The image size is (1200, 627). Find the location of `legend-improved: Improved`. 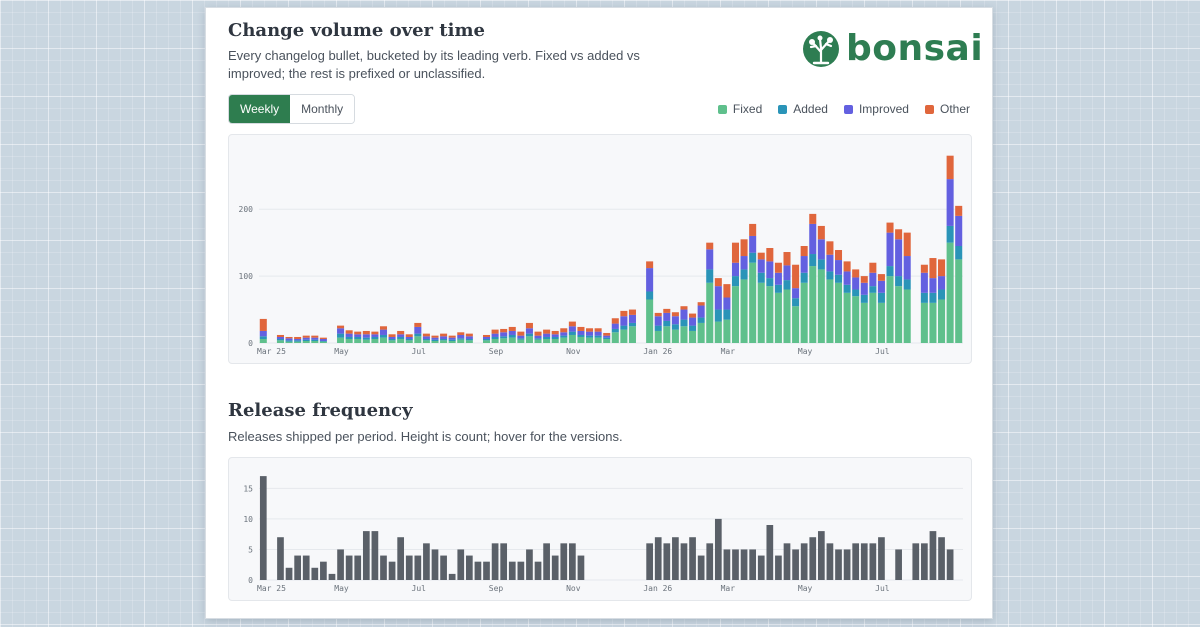

legend-improved: Improved is located at coordinates (876, 109).